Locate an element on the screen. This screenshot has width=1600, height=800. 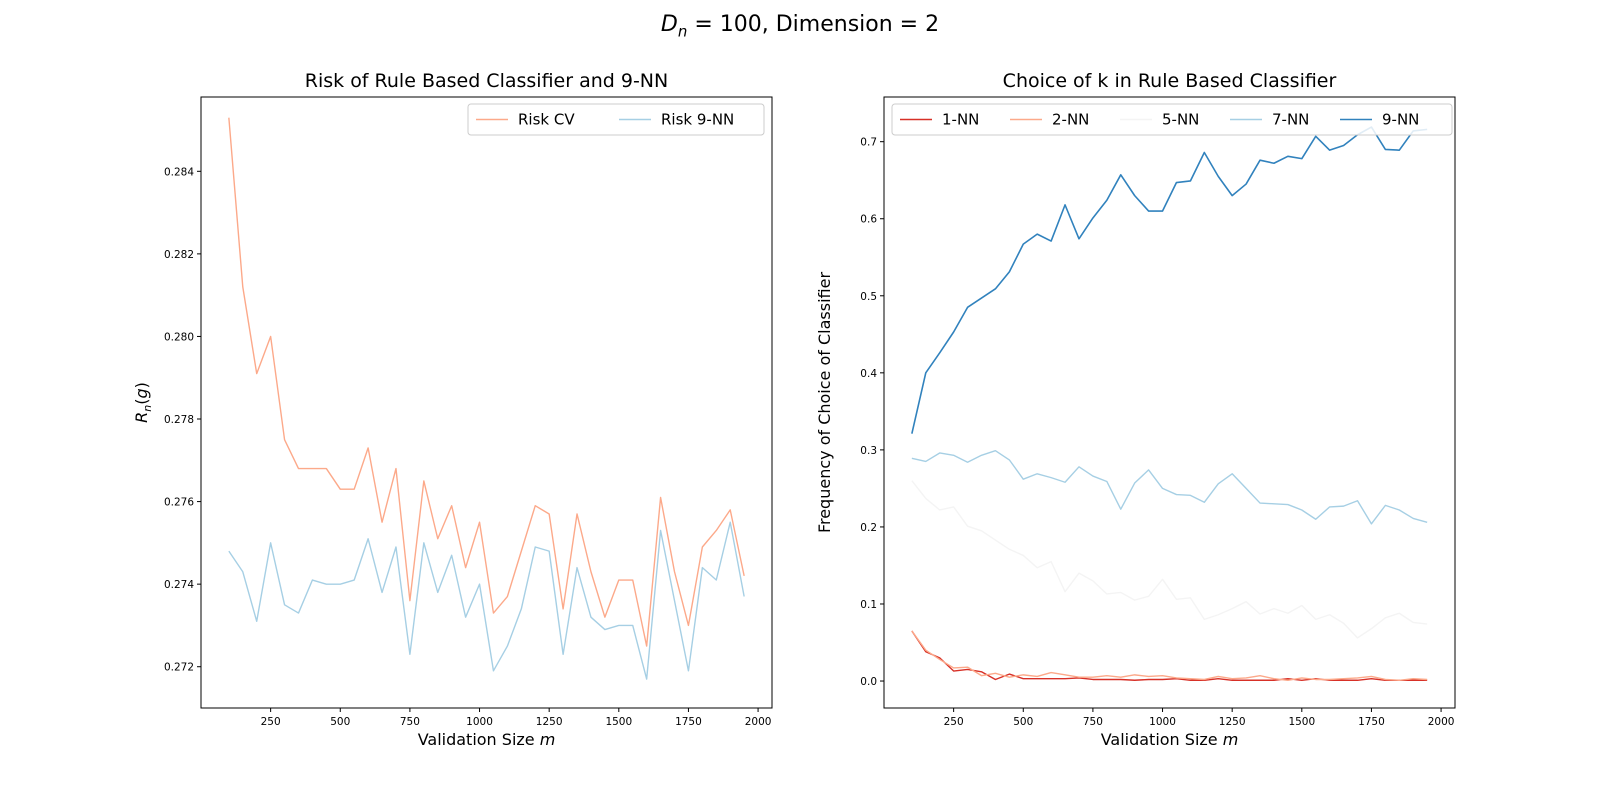
risk-chart-x-axis-label: Validation Size m is located at coordinates (487, 739).